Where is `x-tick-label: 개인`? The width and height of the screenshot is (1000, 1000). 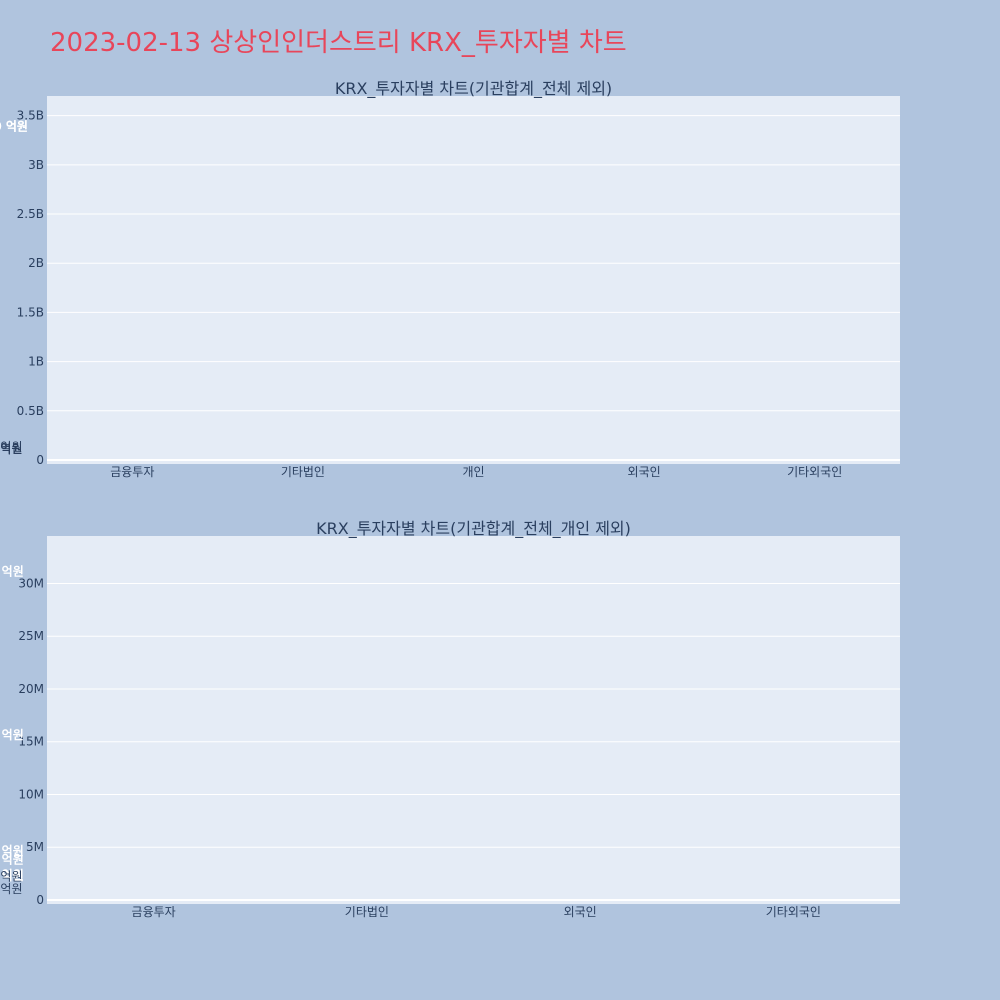 x-tick-label: 개인 is located at coordinates (473, 472).